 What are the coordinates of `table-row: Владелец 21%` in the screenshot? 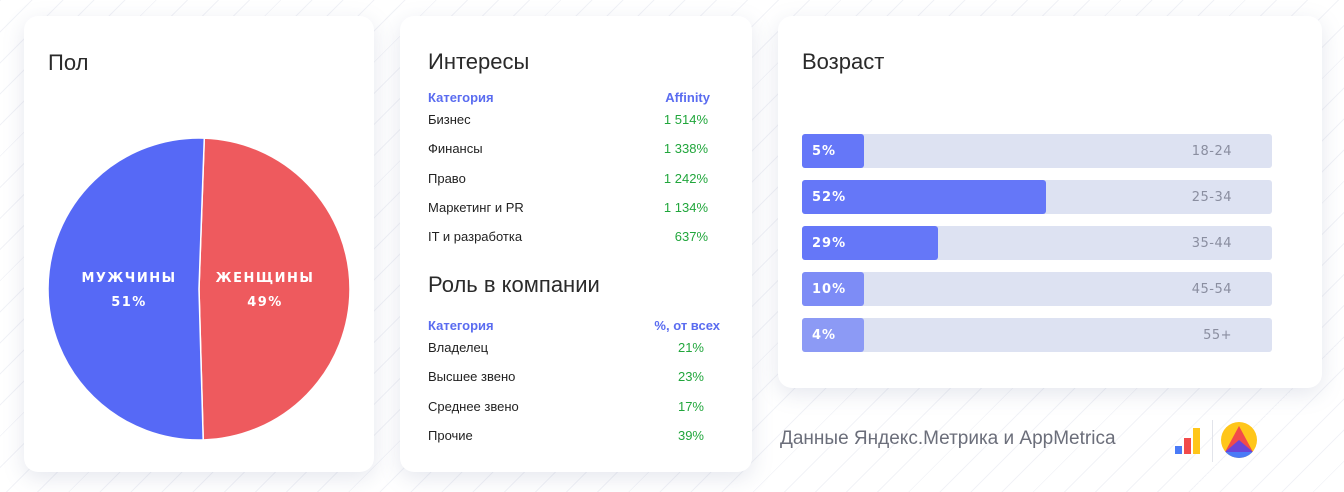 It's located at (574, 354).